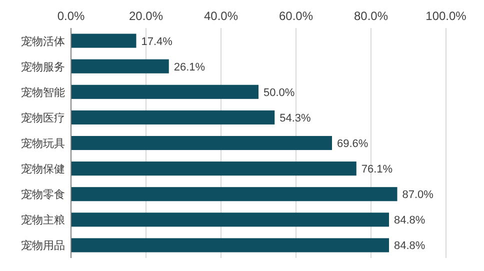 The image size is (484, 271). I want to click on y-tick-label: 宠物活体, so click(43, 41).